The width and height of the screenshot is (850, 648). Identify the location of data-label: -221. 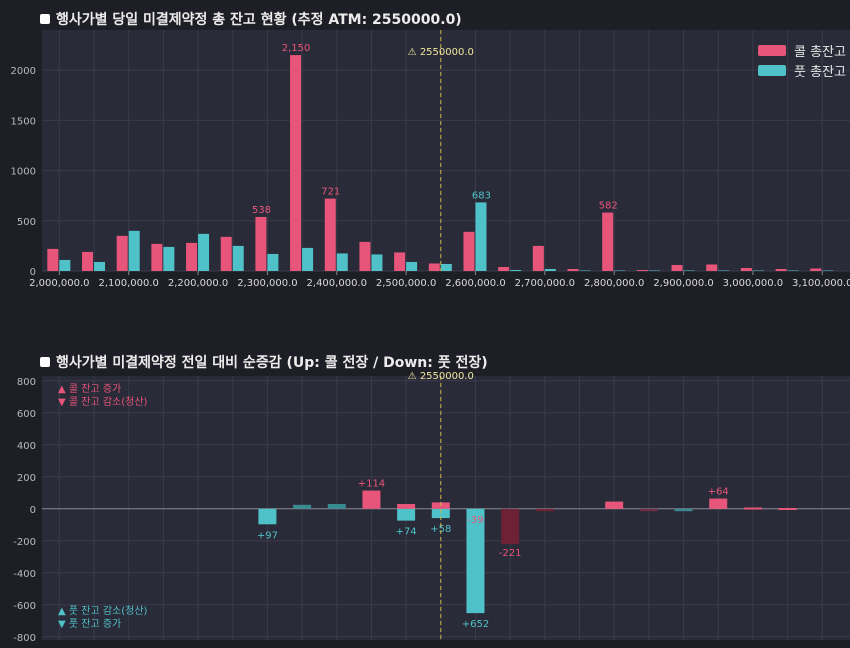
(510, 553).